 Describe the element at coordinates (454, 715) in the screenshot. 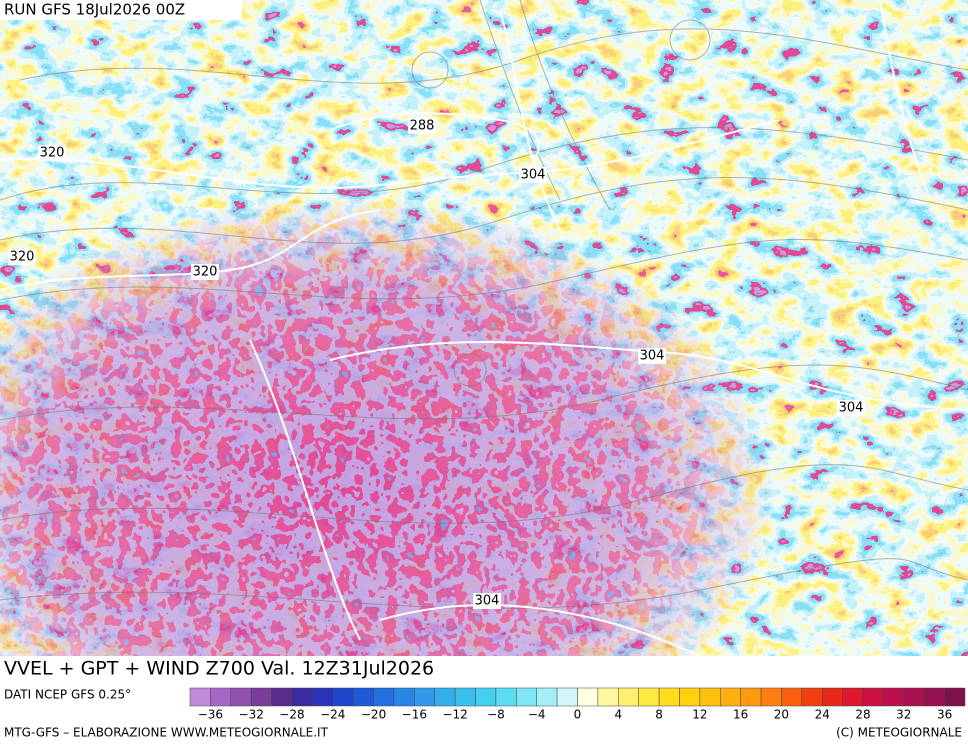

I see `colorbar-tick-label: −12` at that location.